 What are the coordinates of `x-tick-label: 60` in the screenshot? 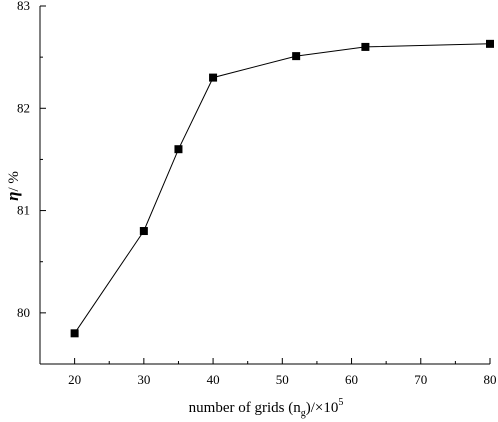 It's located at (351, 379).